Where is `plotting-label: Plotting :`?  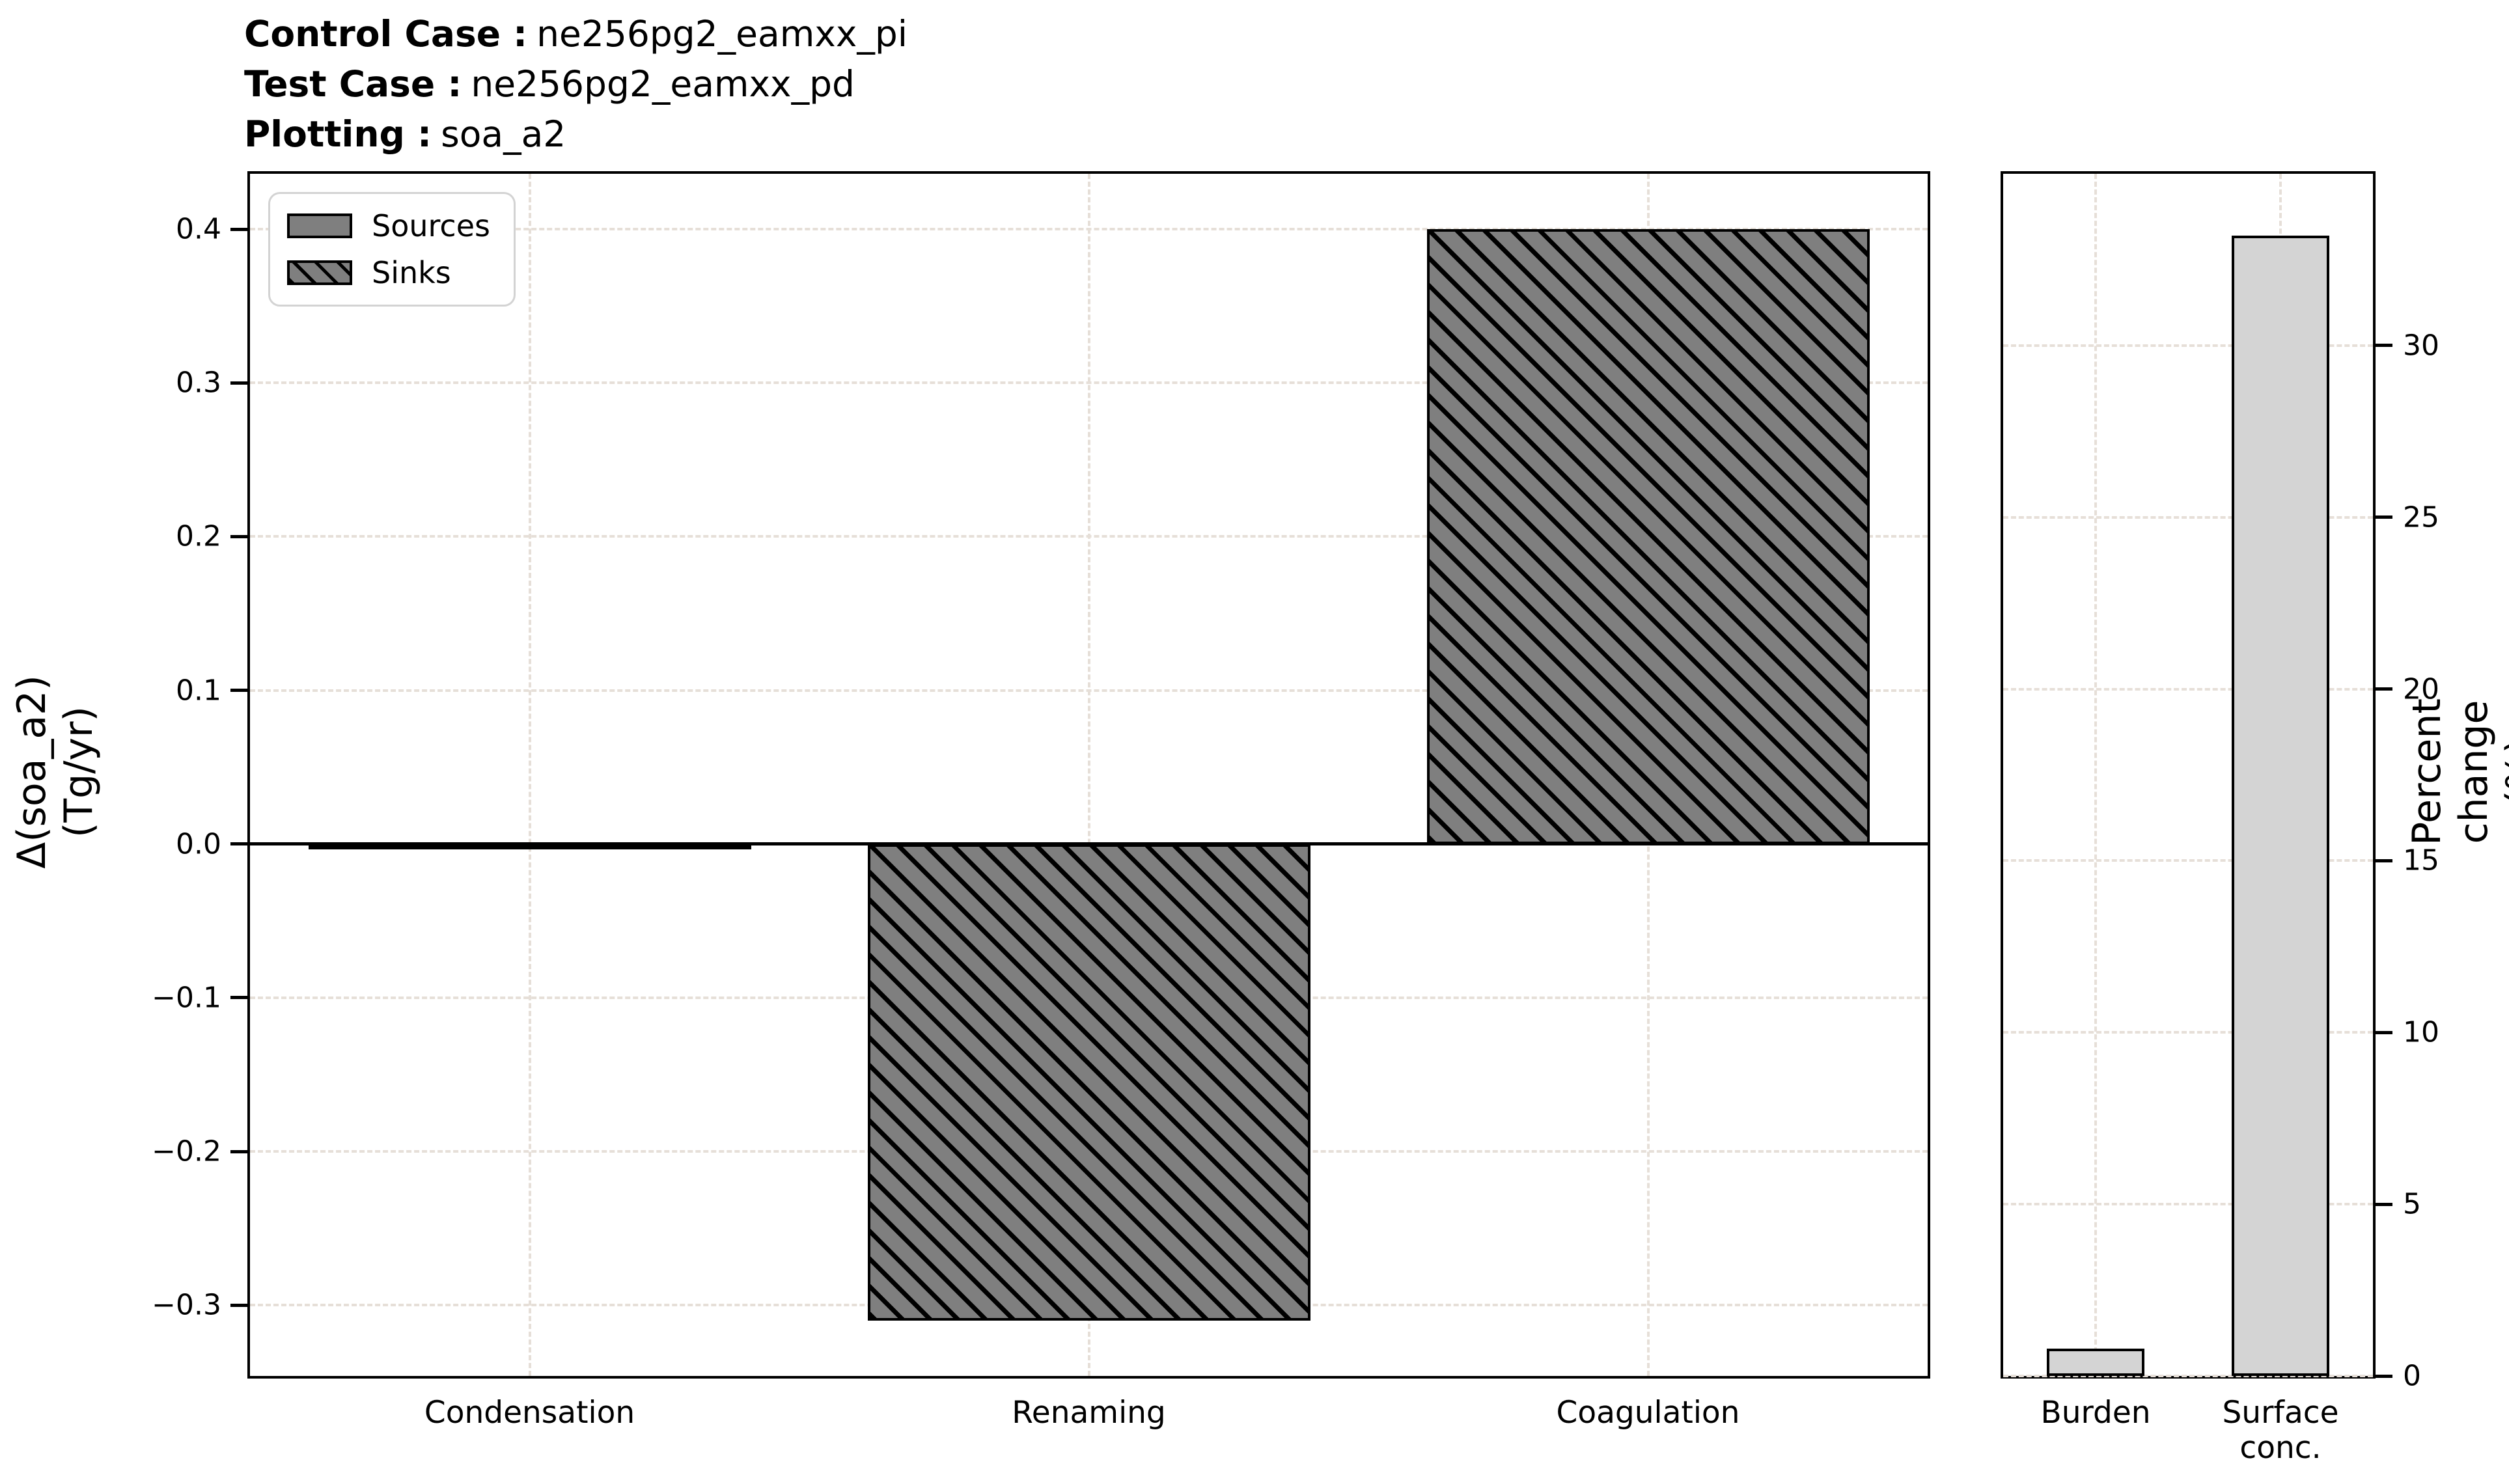
plotting-label: Plotting : is located at coordinates (338, 134).